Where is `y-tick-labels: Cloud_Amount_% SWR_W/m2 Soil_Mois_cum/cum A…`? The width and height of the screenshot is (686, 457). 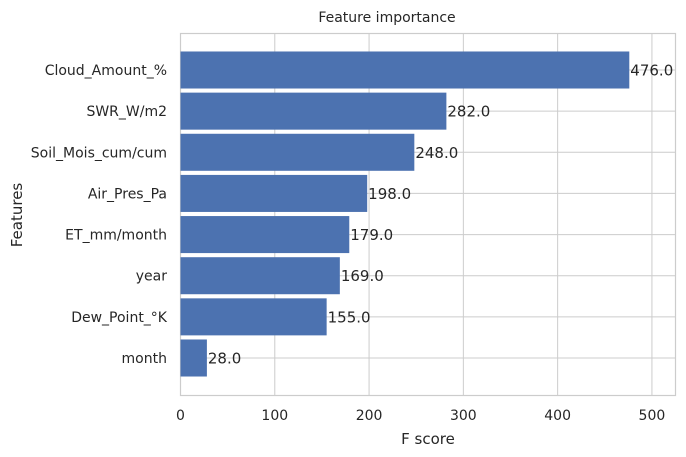 y-tick-labels: Cloud_Amount_% SWR_W/m2 Soil_Mois_cum/cum A… is located at coordinates (99, 215).